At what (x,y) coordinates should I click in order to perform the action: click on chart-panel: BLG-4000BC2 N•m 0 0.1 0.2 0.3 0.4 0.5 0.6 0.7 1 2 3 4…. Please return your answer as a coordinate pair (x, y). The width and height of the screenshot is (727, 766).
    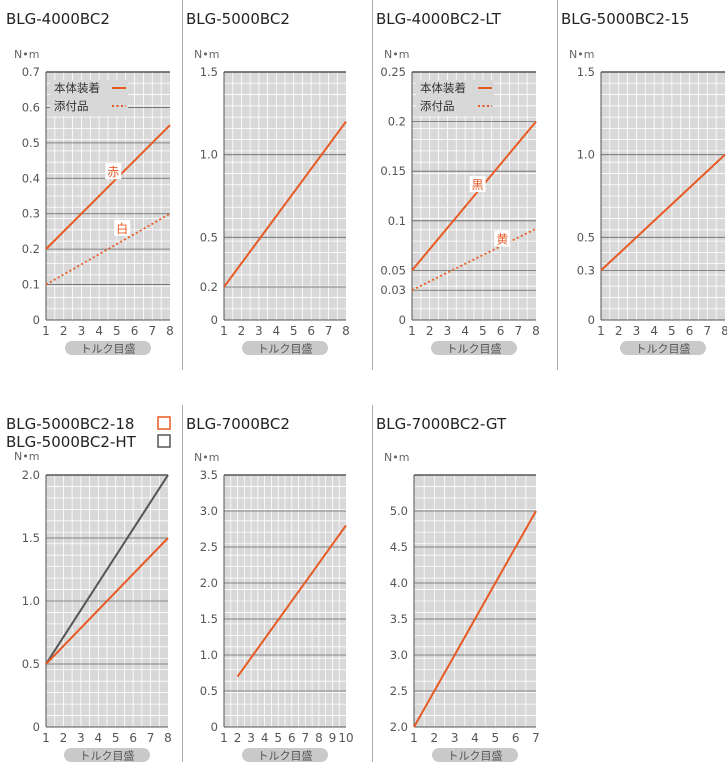
    Looking at the image, I should click on (90, 185).